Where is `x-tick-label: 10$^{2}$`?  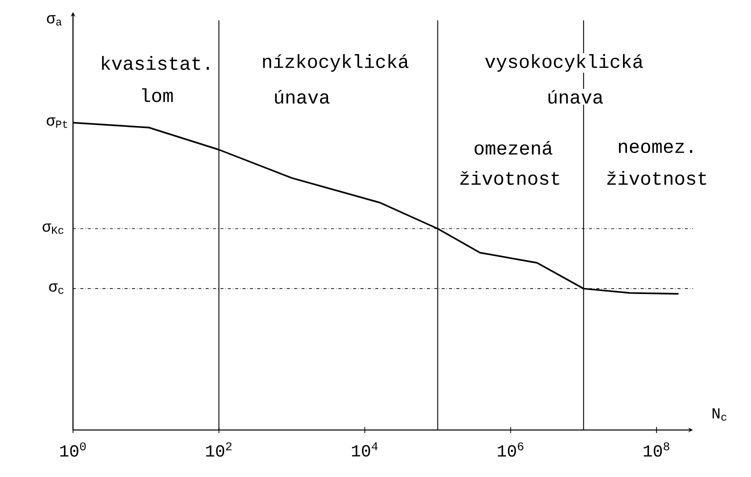 x-tick-label: 10$^{2}$ is located at coordinates (219, 449).